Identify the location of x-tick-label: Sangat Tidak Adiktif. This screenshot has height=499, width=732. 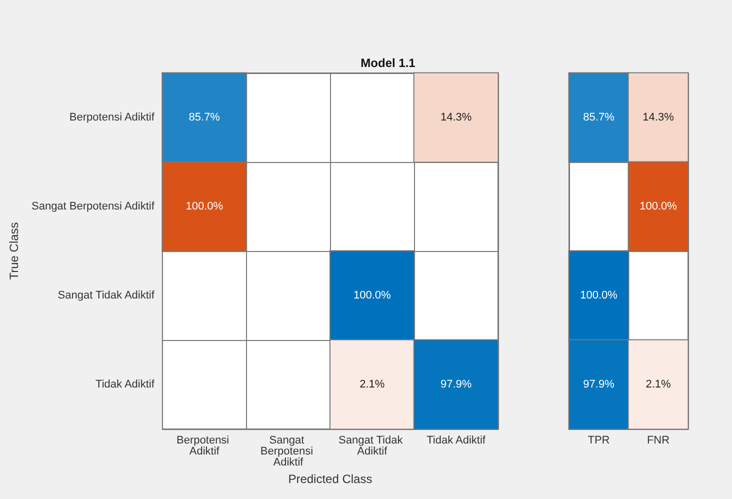
(372, 446).